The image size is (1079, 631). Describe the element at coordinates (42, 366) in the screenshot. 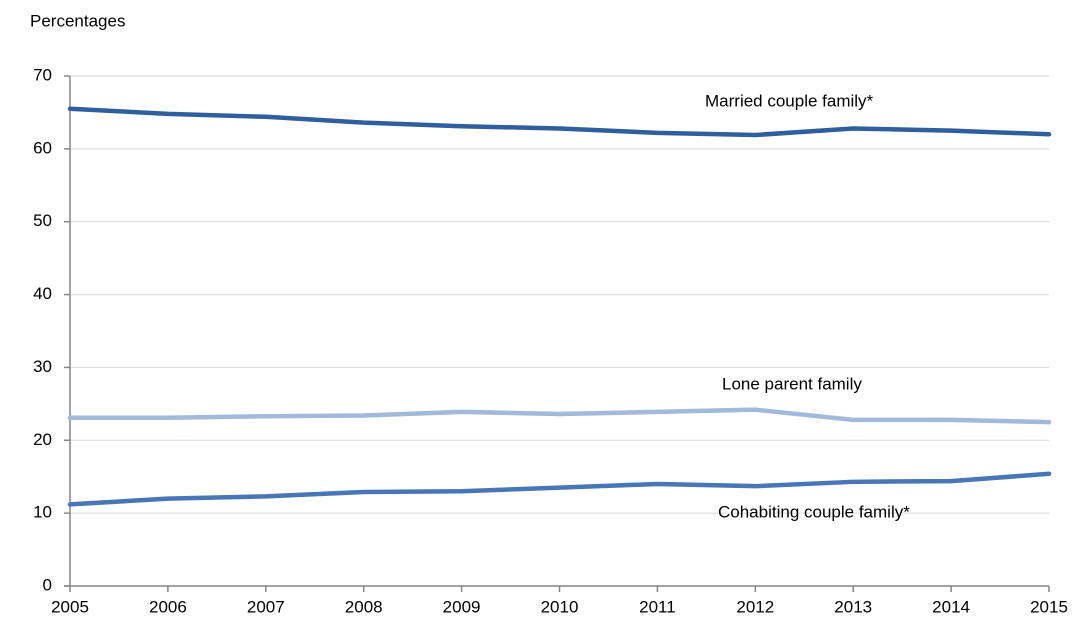

I see `y-tick-label: 30` at that location.